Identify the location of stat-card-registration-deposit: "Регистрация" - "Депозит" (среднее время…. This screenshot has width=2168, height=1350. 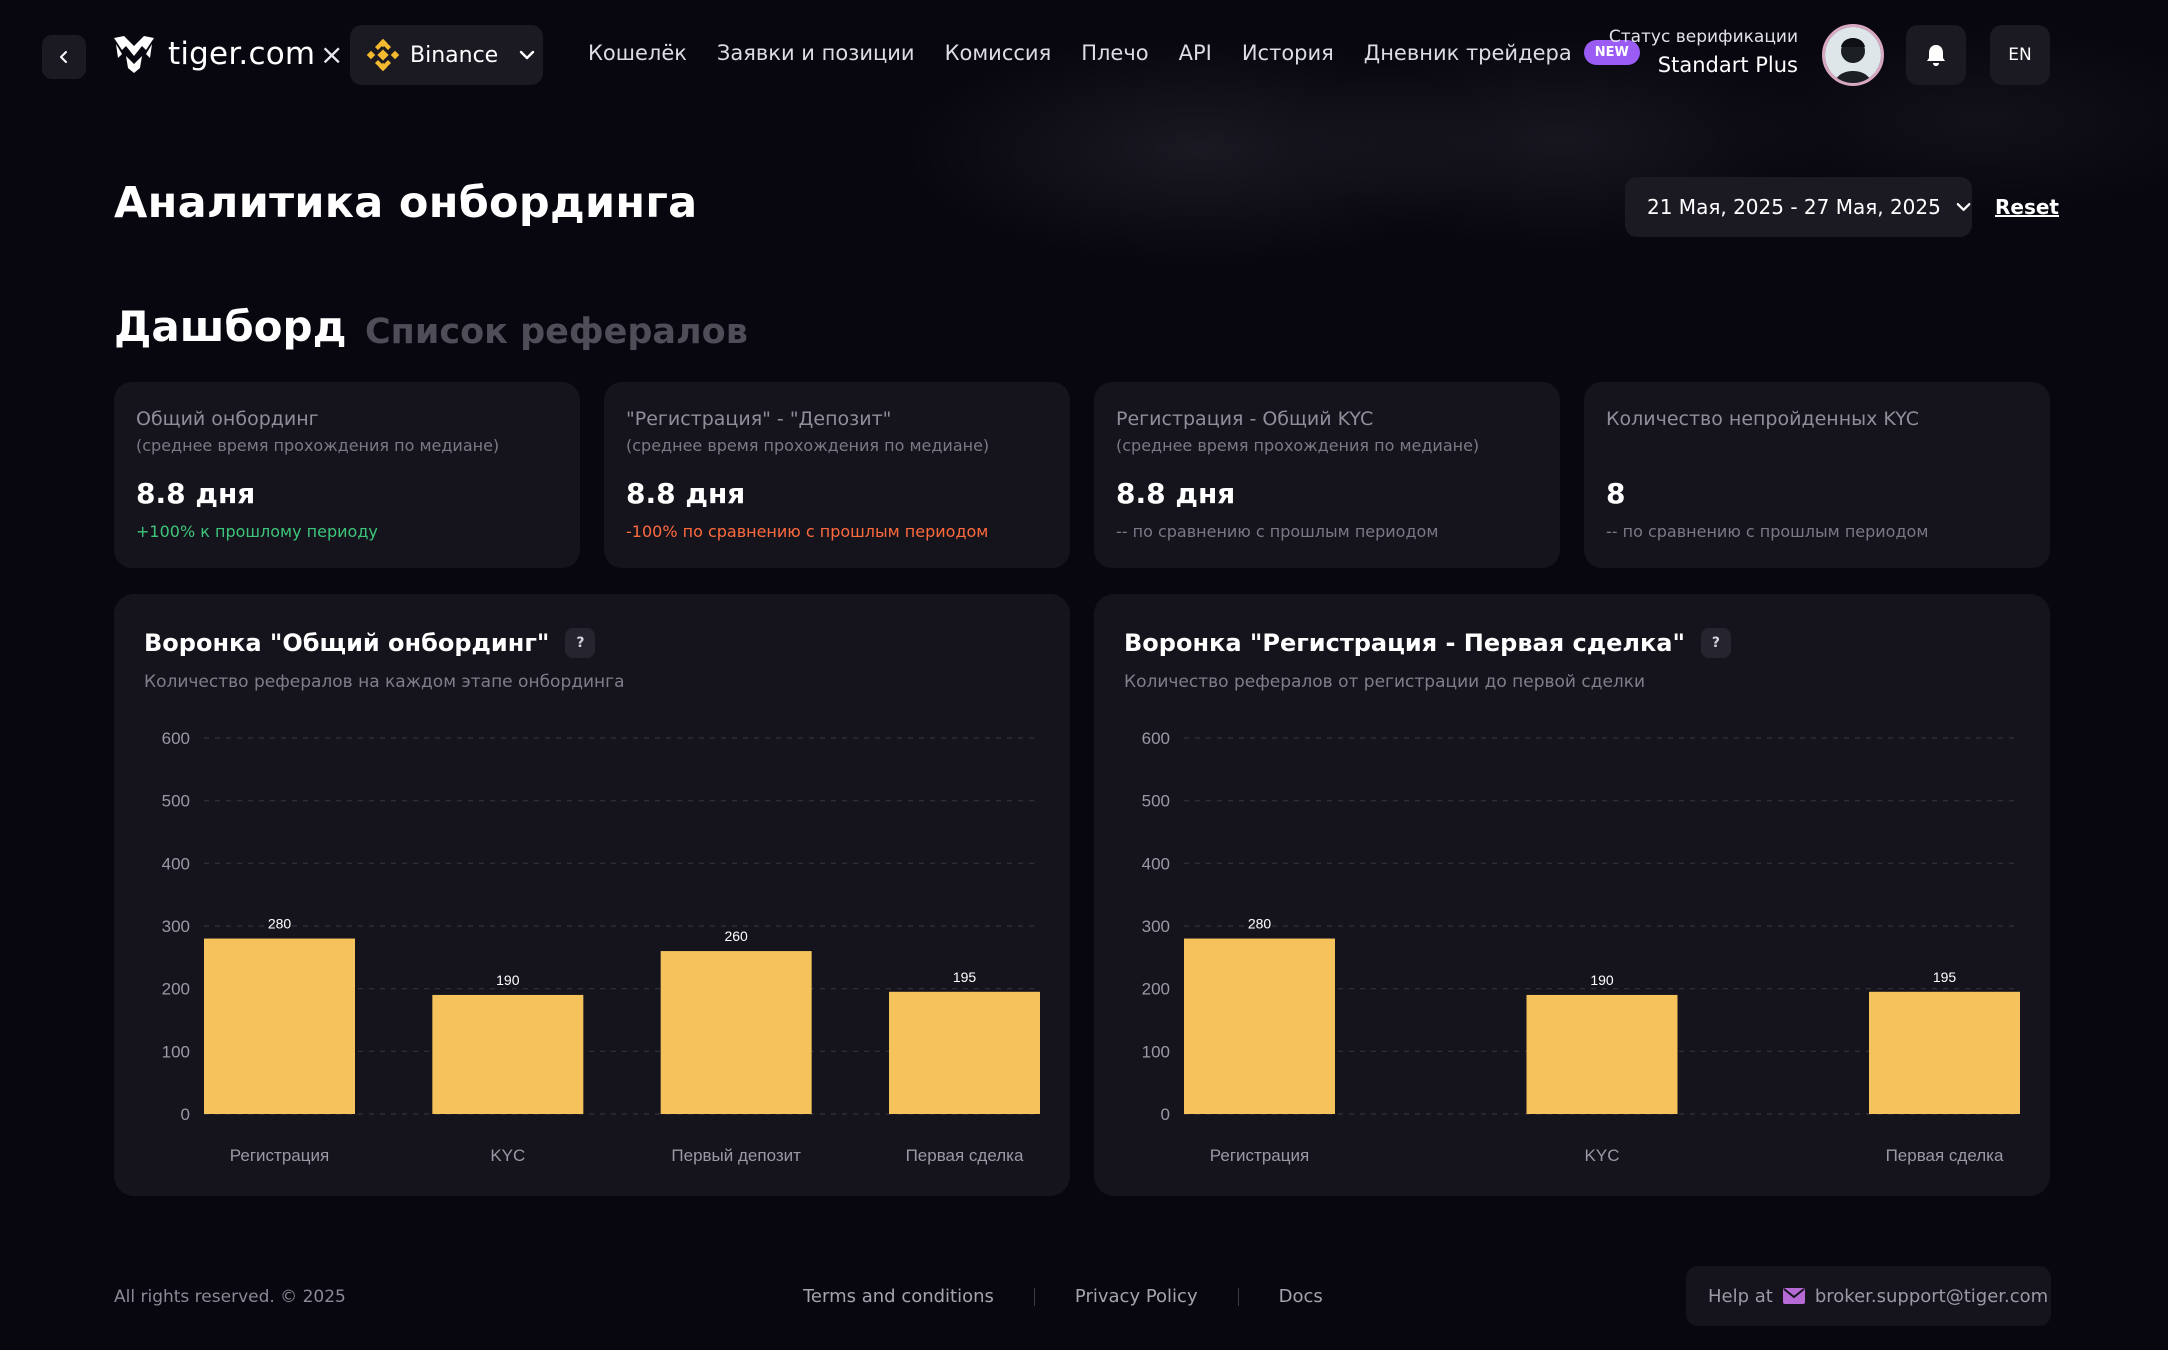
(837, 475).